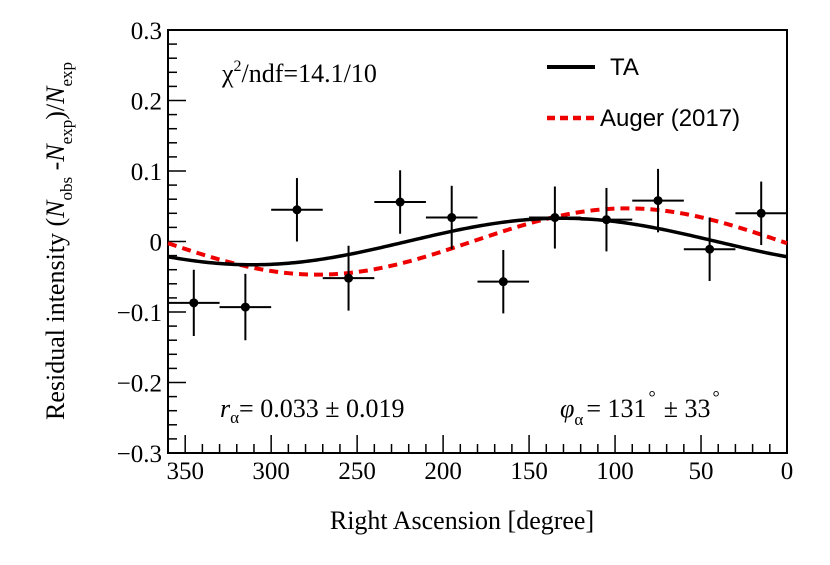 The image size is (830, 565). I want to click on x-tick-label: 250, so click(357, 471).